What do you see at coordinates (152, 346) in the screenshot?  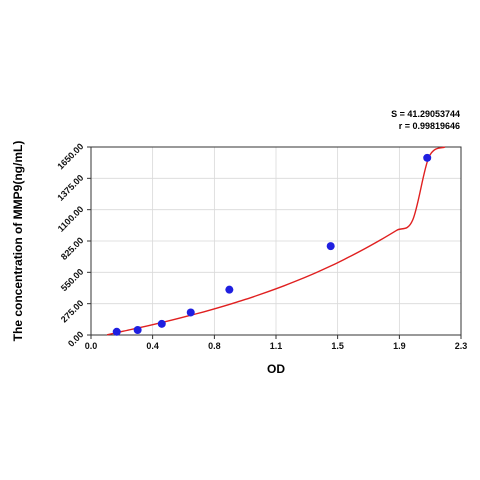 I see `x-tick-label: 0.4` at bounding box center [152, 346].